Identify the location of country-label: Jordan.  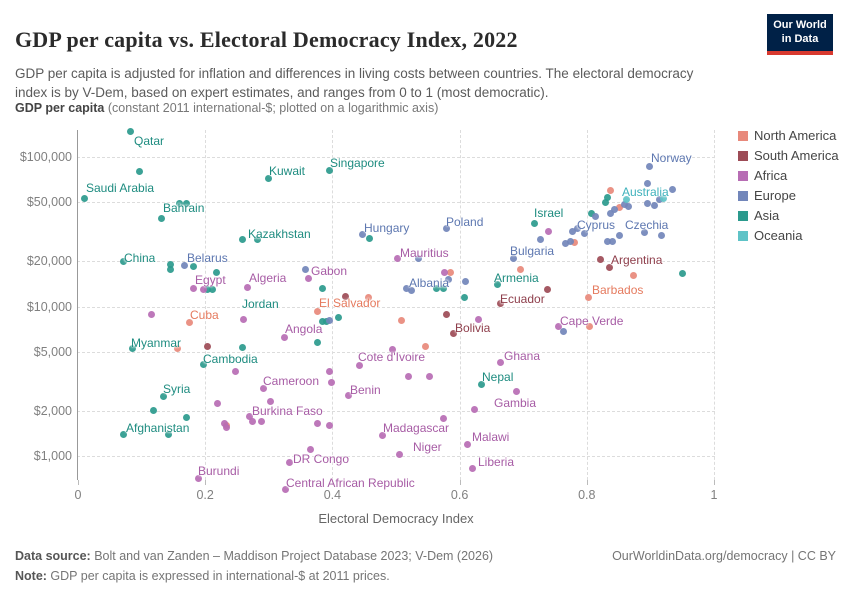
(260, 304).